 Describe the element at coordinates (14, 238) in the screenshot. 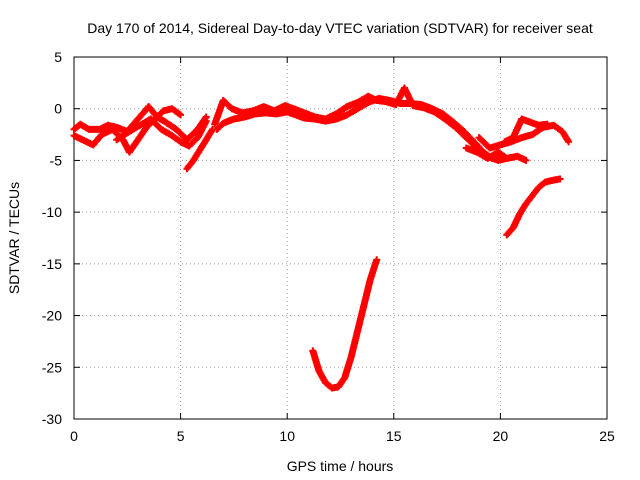

I see `y-axis-title: SDTVAR / TECUs` at that location.